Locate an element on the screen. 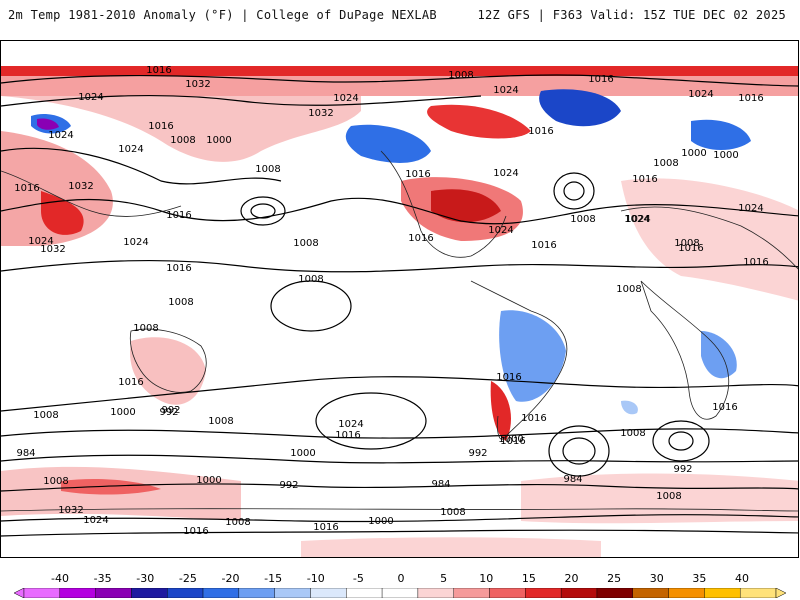 The width and height of the screenshot is (800, 600). colorbar-tick-label: 35 is located at coordinates (699, 578).